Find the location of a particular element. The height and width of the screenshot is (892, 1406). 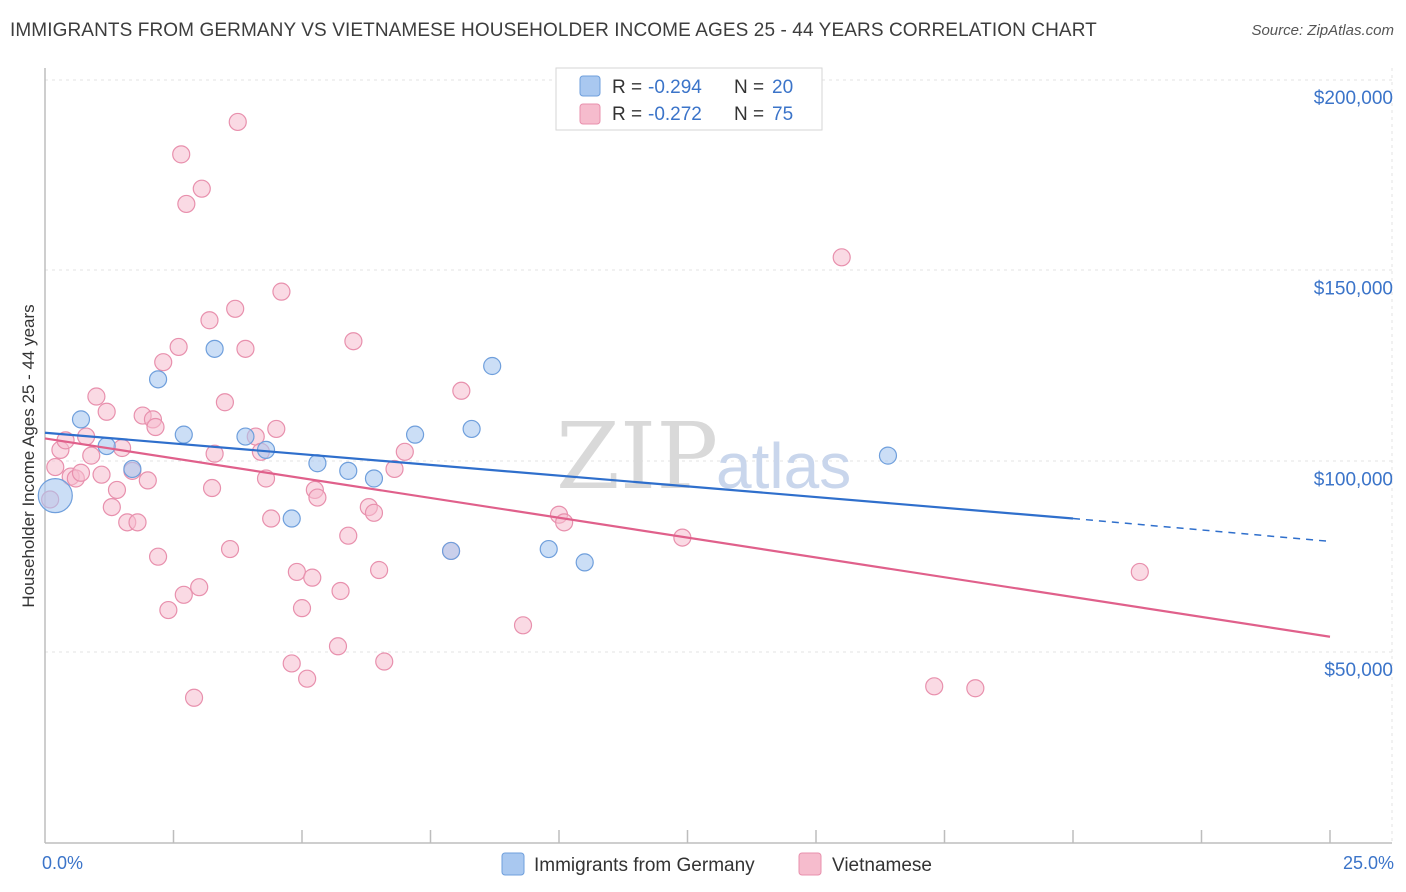

legend-vietnamese-r-value: -0.272 is located at coordinates (675, 114).